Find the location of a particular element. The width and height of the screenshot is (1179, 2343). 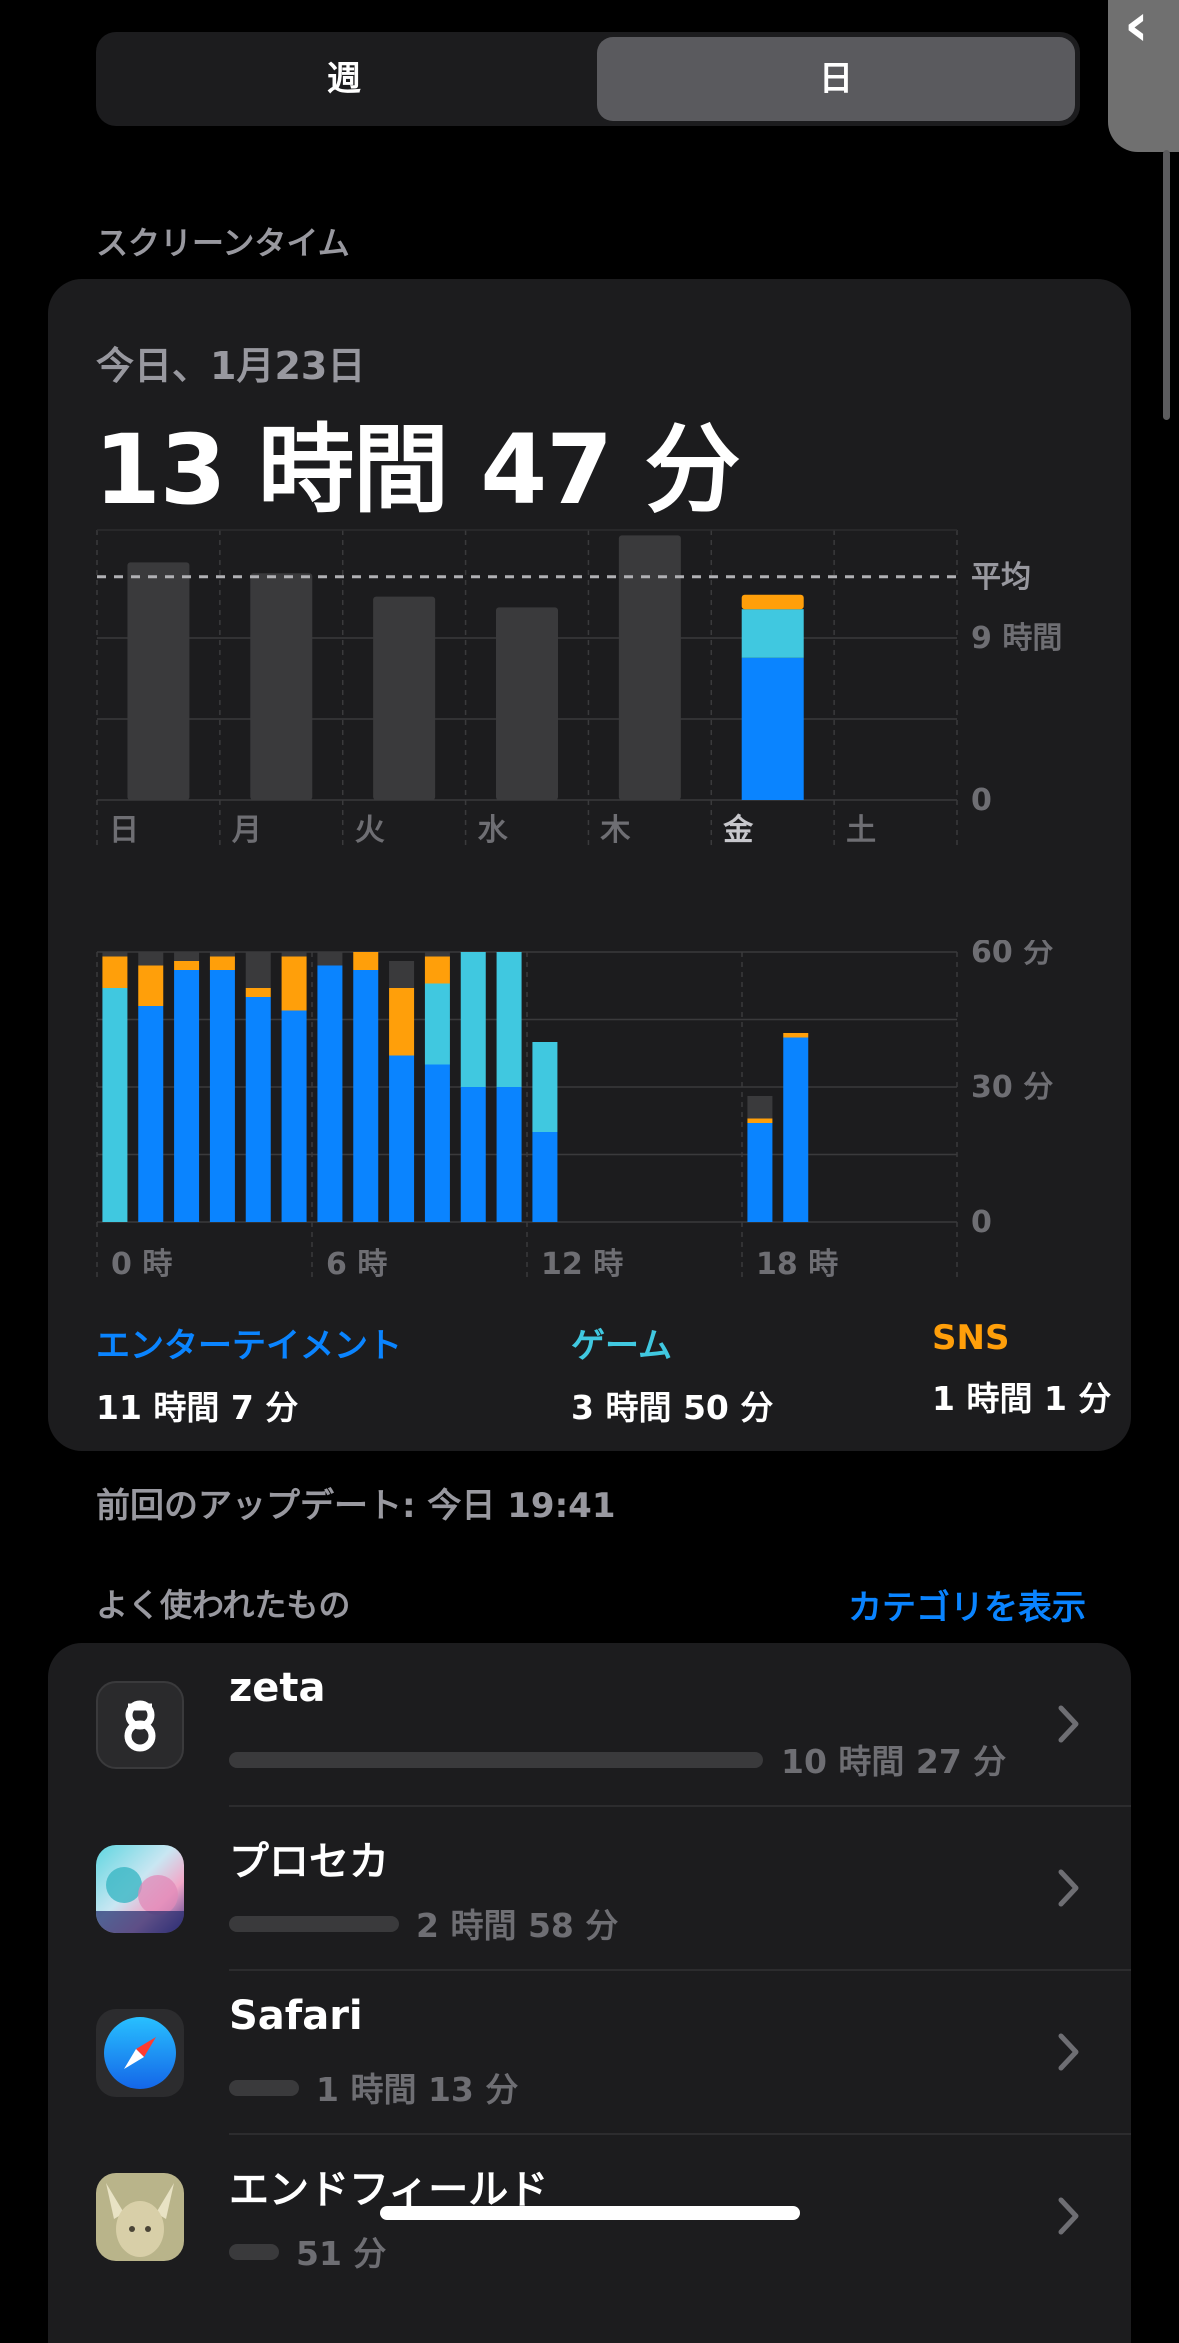

total-screen-time: 13 時間 47 分 is located at coordinates (417, 470).